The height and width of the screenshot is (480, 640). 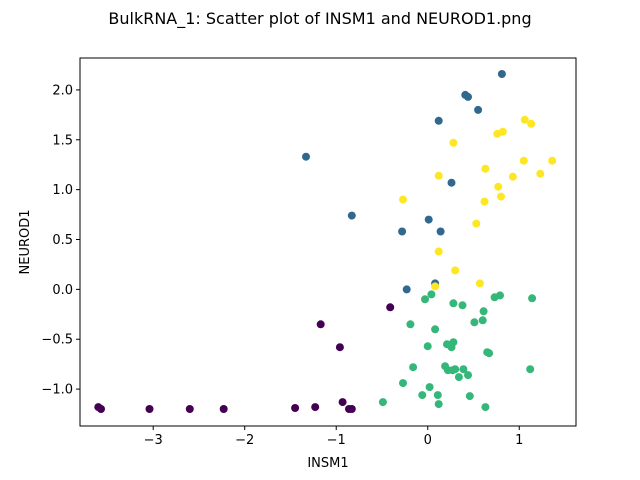 What do you see at coordinates (153, 440) in the screenshot?
I see `x-tick-label: −3` at bounding box center [153, 440].